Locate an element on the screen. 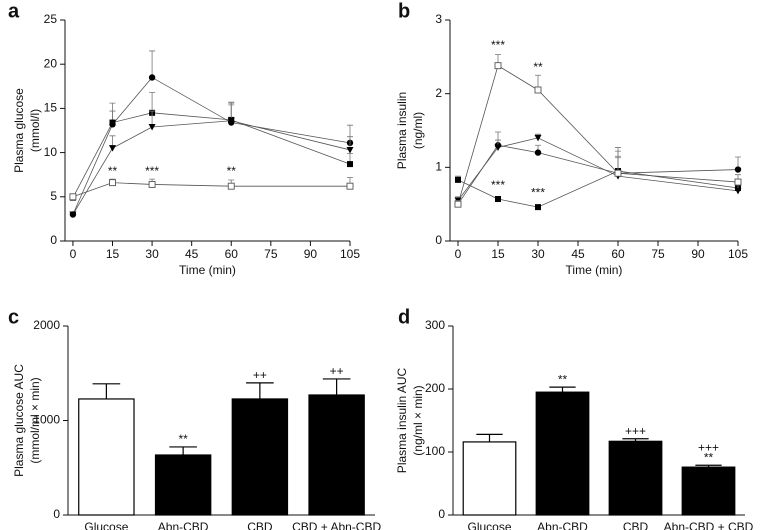 The image size is (761, 530). y-tick-label: 15 is located at coordinates (51, 108).